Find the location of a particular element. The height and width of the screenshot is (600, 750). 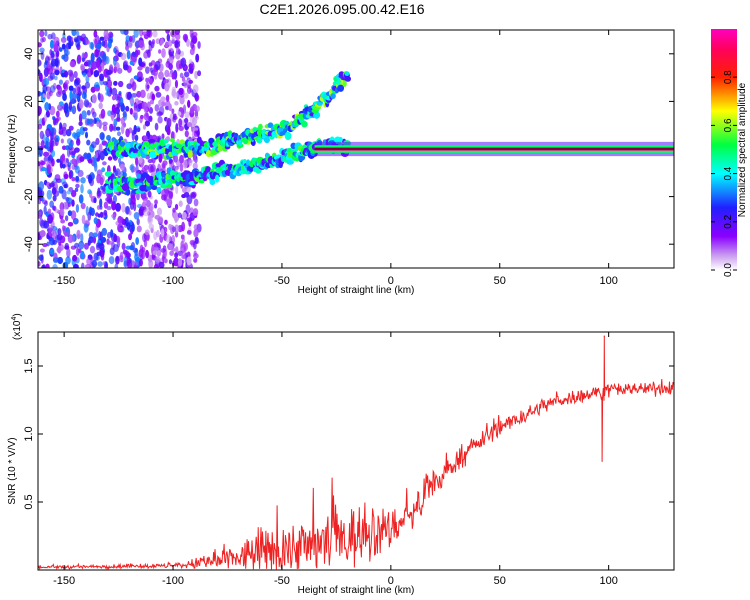

x-tick-label: 100 is located at coordinates (608, 281).